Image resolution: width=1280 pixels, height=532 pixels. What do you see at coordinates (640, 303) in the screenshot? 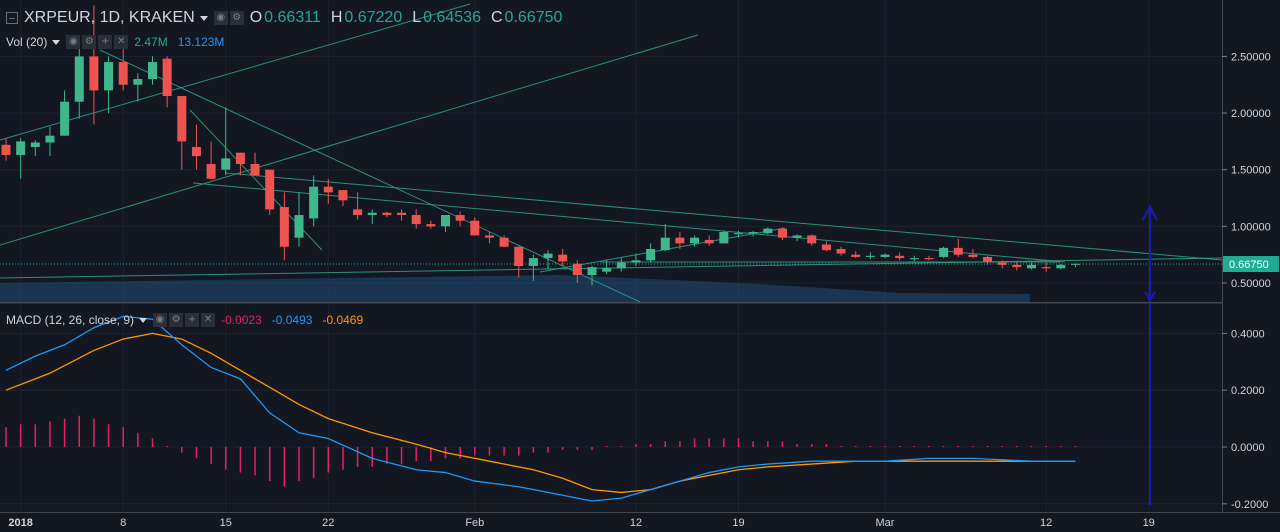
I see `pane-separator` at bounding box center [640, 303].